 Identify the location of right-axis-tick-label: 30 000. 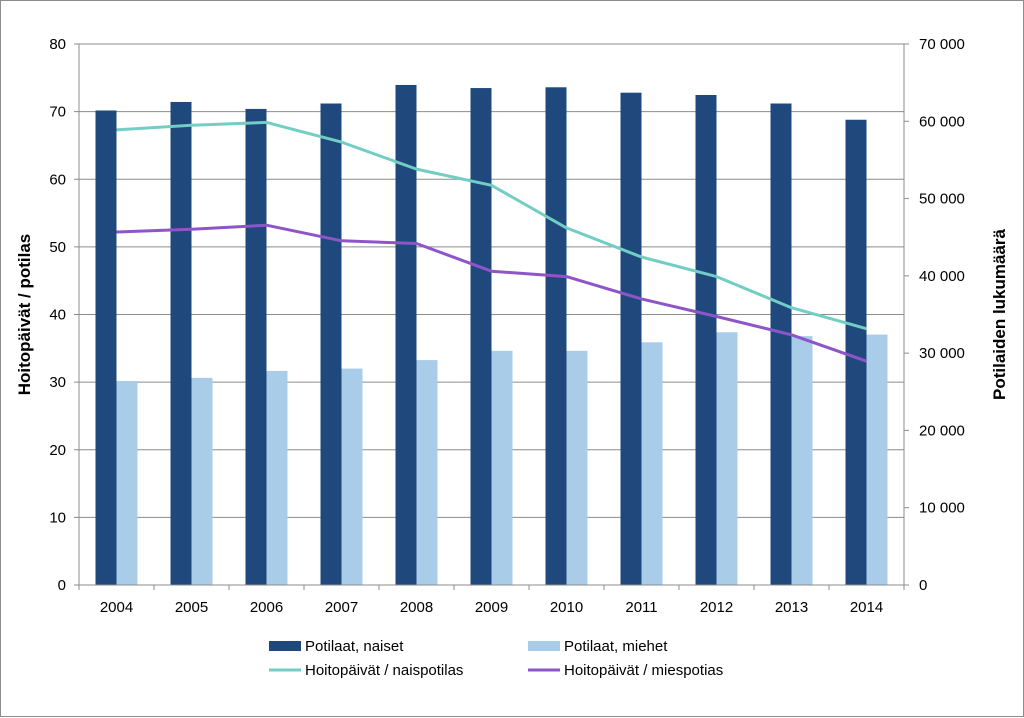
(942, 353).